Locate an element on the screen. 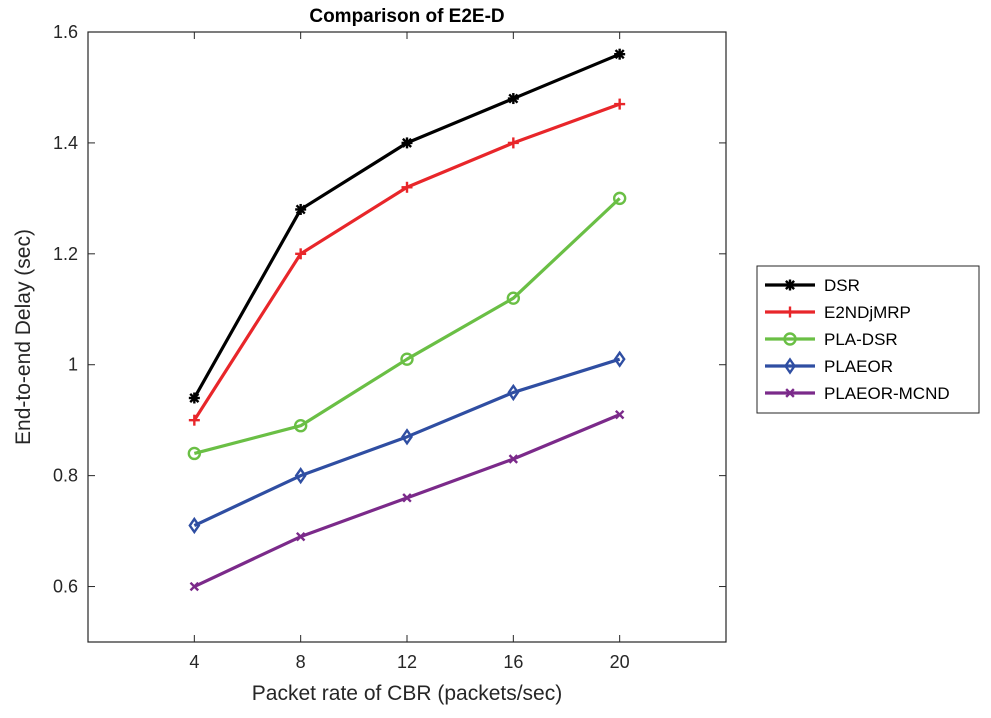 Image resolution: width=991 pixels, height=718 pixels. legend: DSR E2NDjMRP PLA-DSR PLAEOR PLAEOR-MCND is located at coordinates (868, 339).